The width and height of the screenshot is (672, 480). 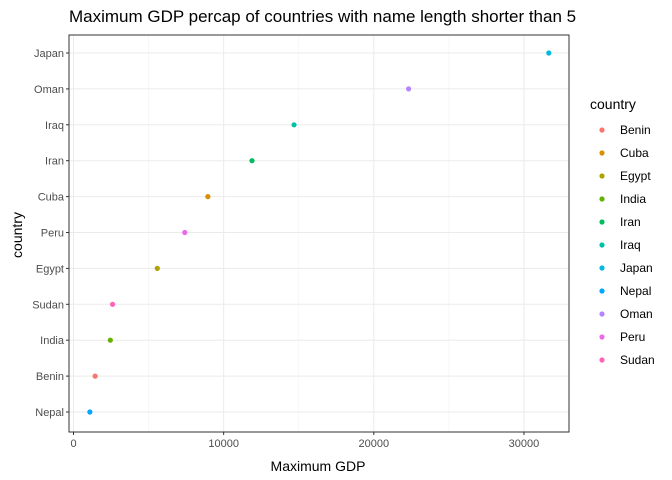 What do you see at coordinates (304, 441) in the screenshot?
I see `x-axis: 0 10000 20000 30000` at bounding box center [304, 441].